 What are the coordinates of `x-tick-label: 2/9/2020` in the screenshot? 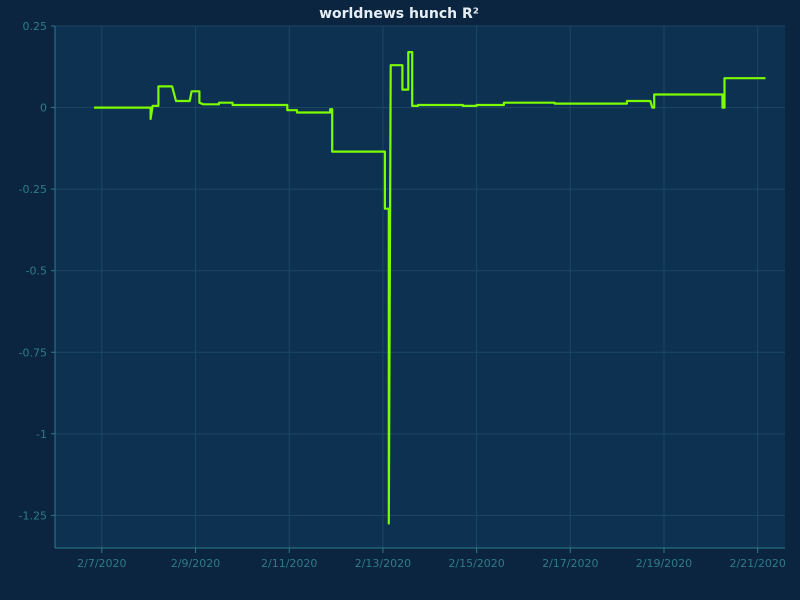 It's located at (195, 563).